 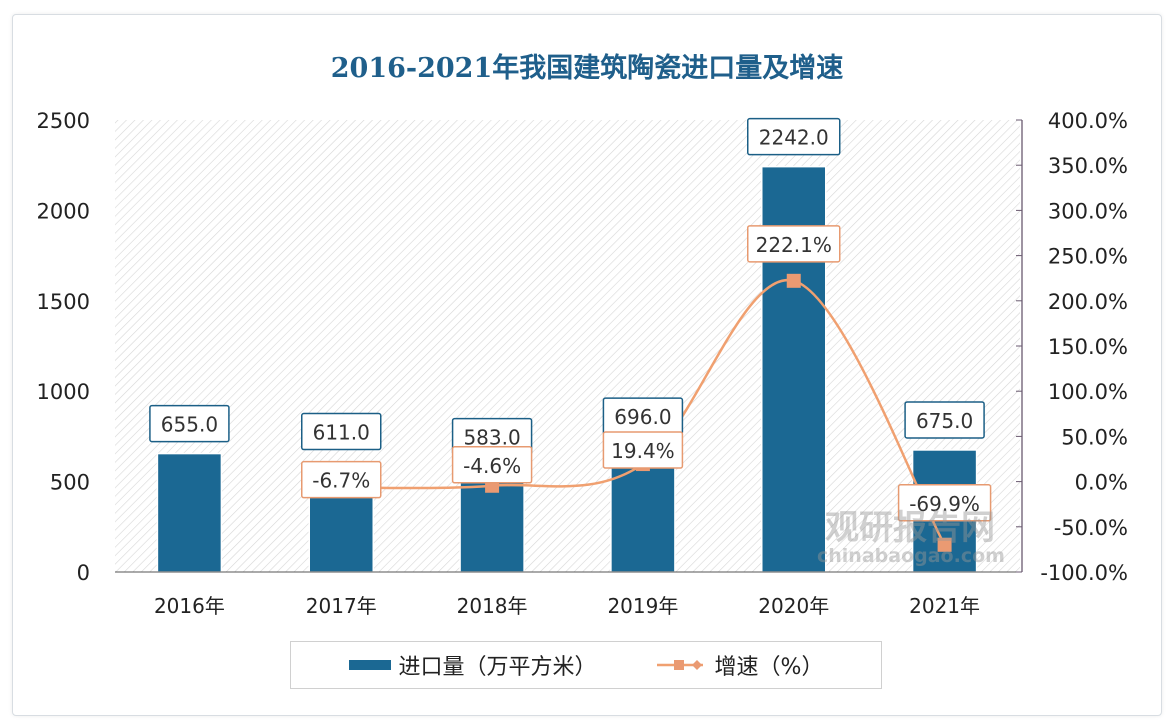 I want to click on growth-value-label: -4.6%, so click(x=492, y=466).